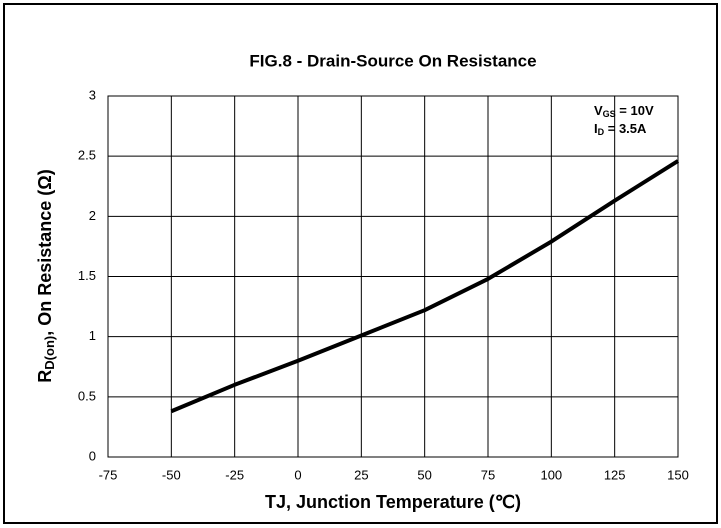 This screenshot has height=528, width=721. Describe the element at coordinates (625, 128) in the screenshot. I see `annotation-rest: = 3.5A` at that location.